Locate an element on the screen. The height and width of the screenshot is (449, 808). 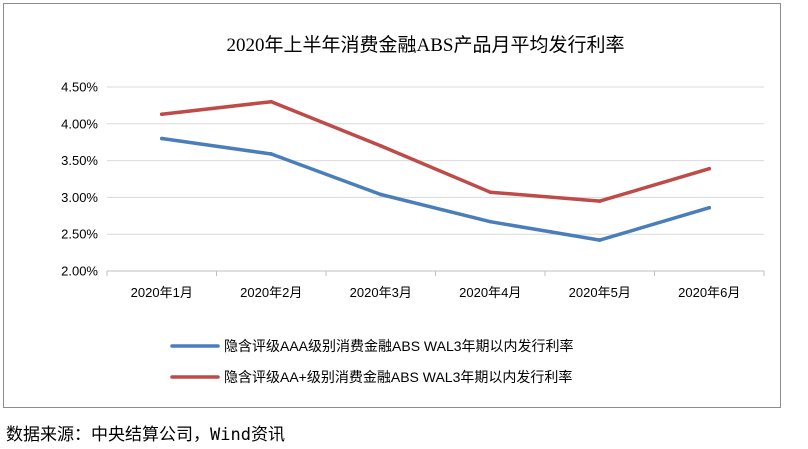
x-tick-label: 2020年4月 is located at coordinates (490, 292).